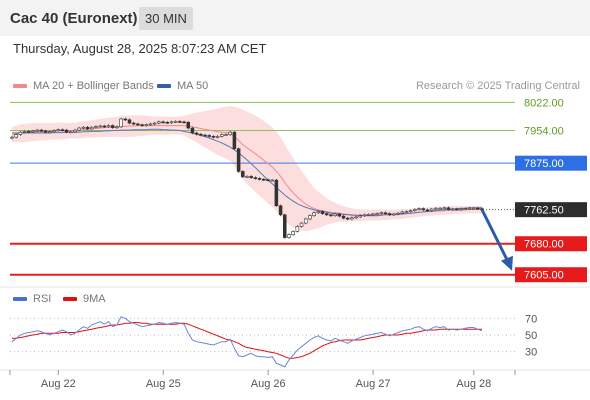 This screenshot has width=590, height=400. I want to click on x-tick-label: Aug 22, so click(58, 384).